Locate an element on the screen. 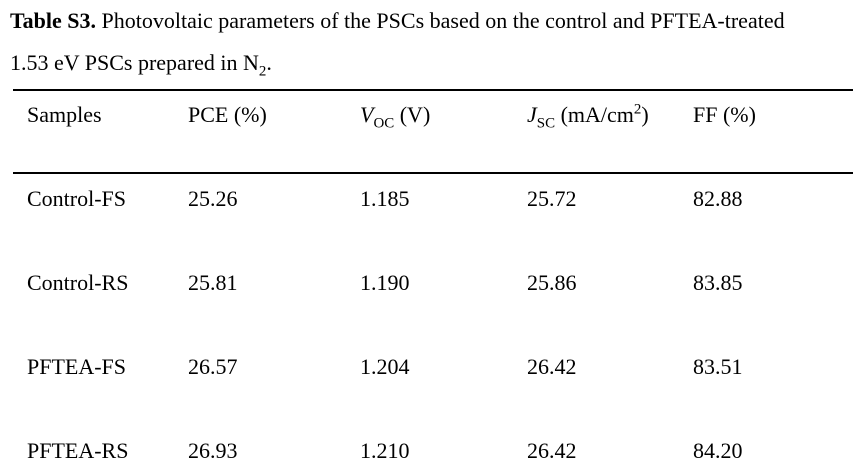 Image resolution: width=859 pixels, height=466 pixels. jsc-value: 25.72 is located at coordinates (552, 198).